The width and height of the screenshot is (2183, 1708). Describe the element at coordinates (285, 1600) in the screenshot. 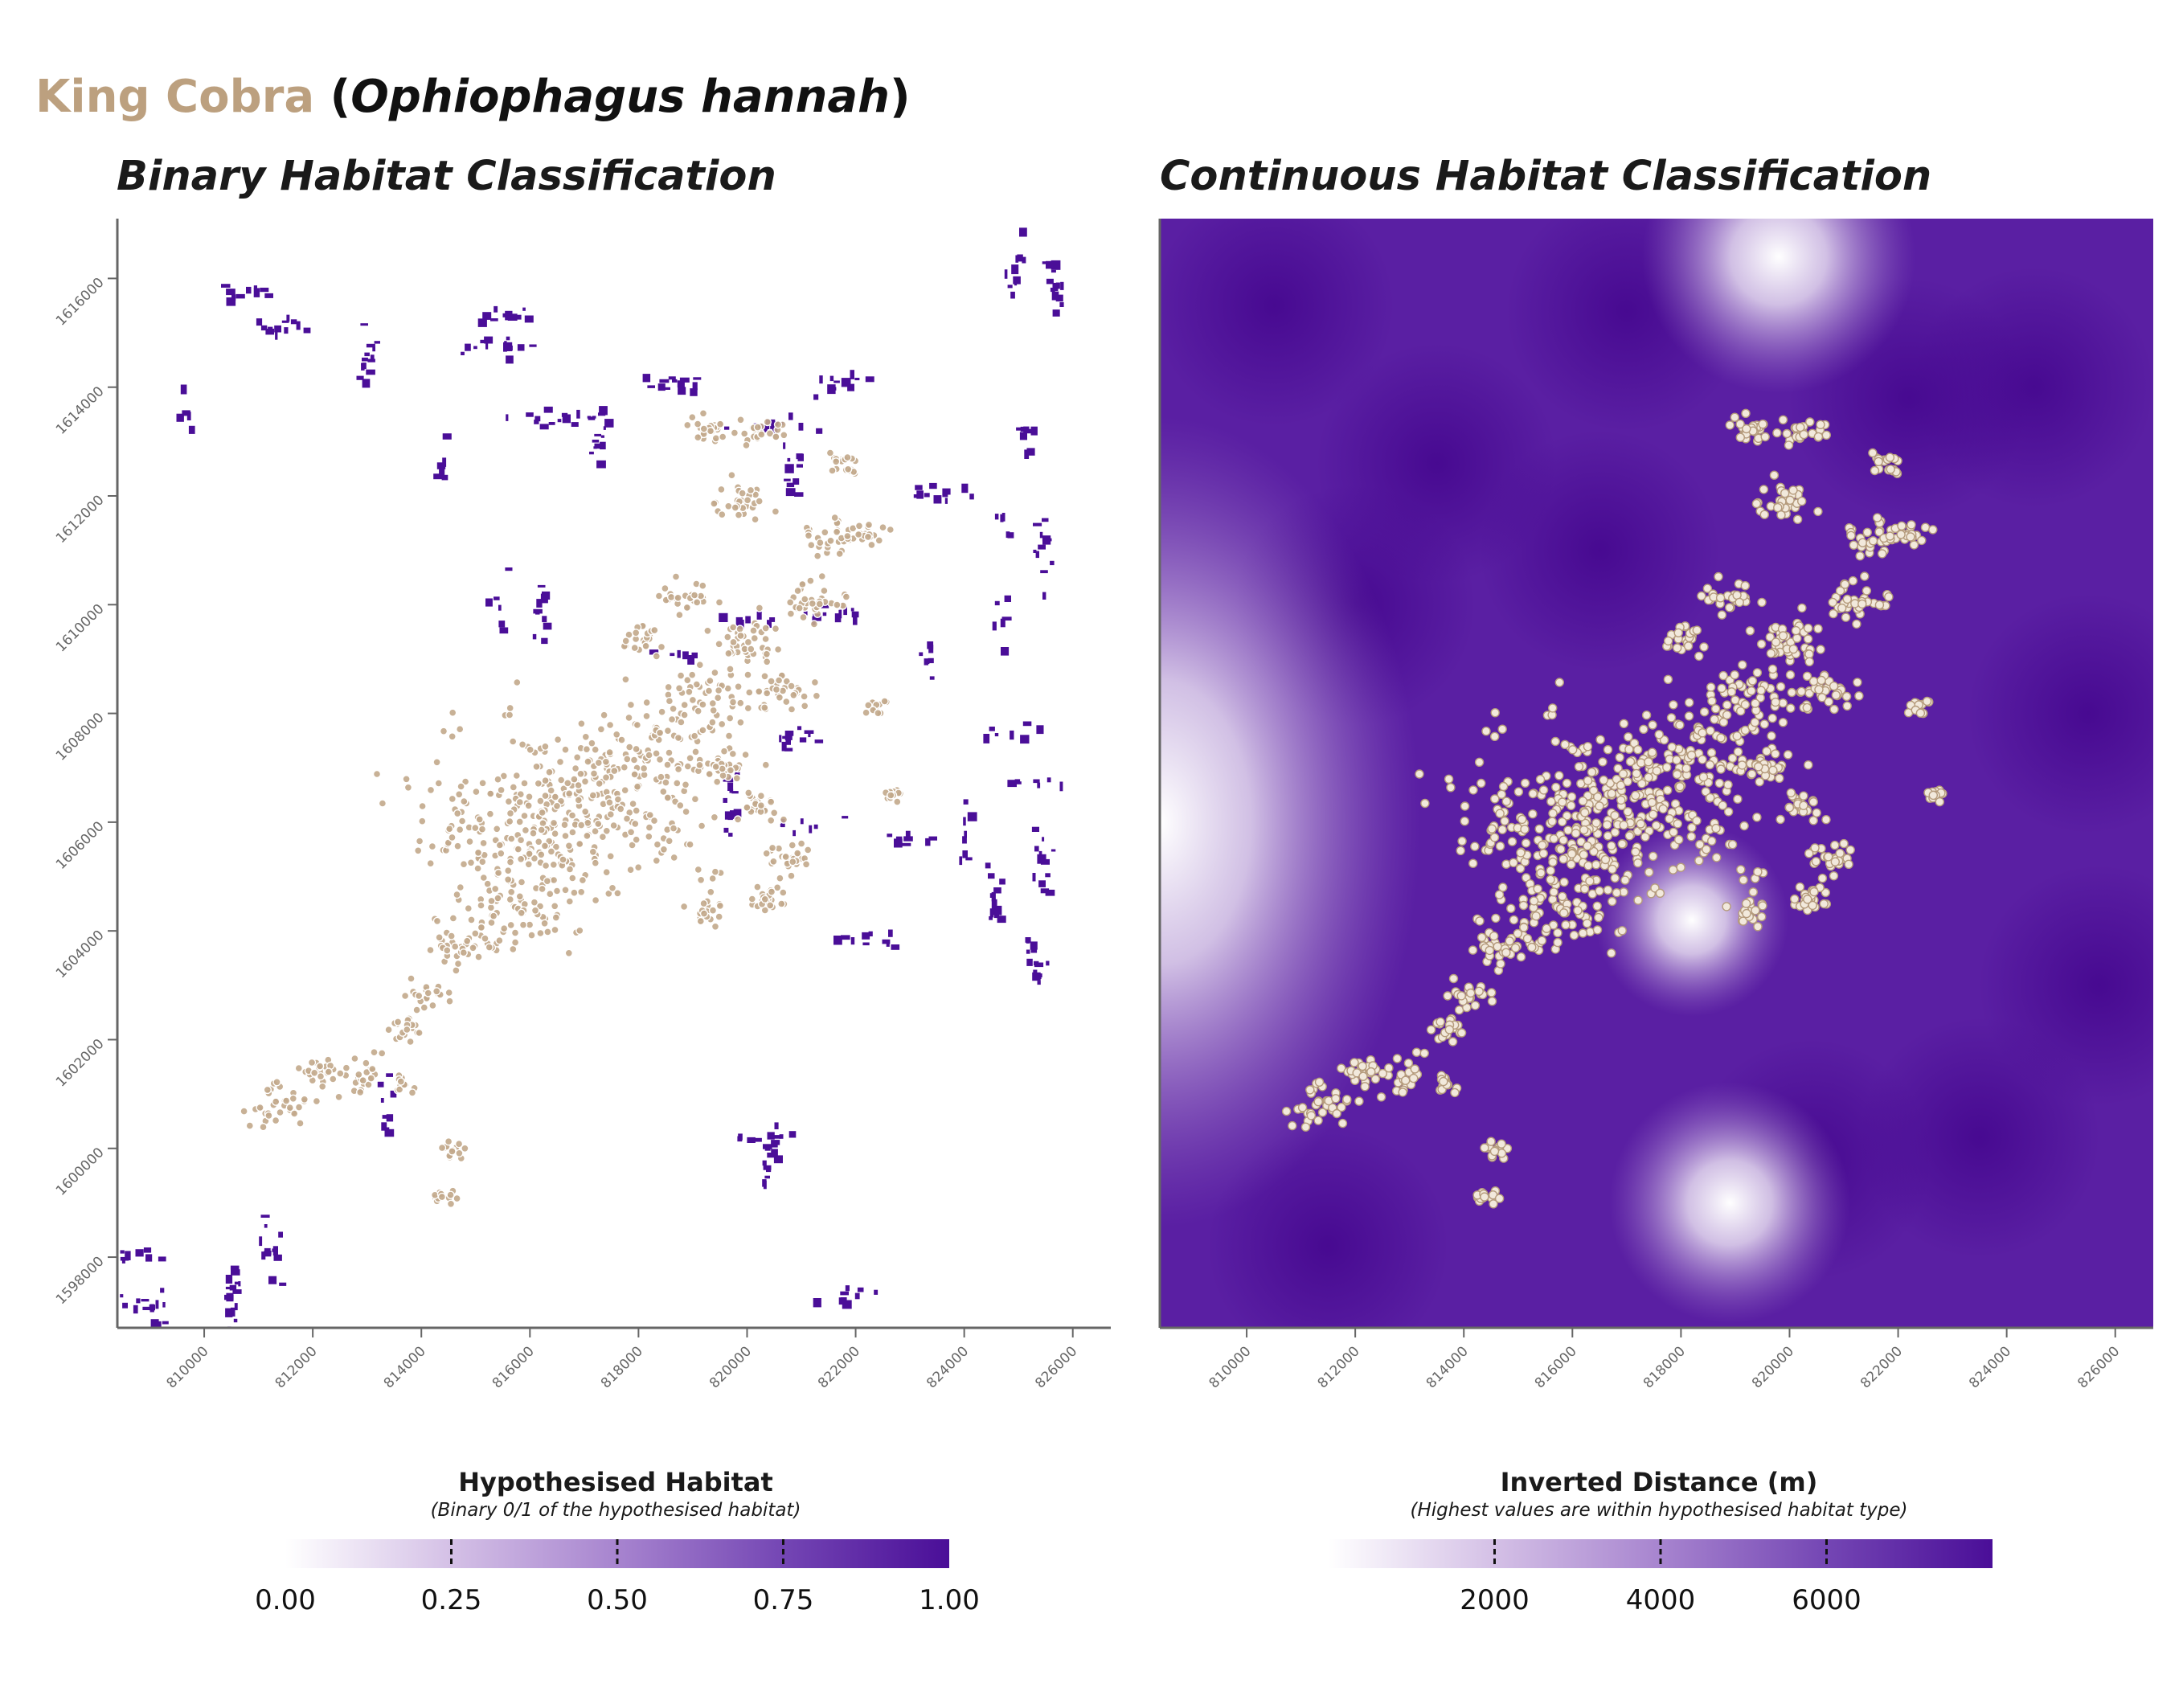

I see `binary-legend-tick-label: 0.00` at that location.